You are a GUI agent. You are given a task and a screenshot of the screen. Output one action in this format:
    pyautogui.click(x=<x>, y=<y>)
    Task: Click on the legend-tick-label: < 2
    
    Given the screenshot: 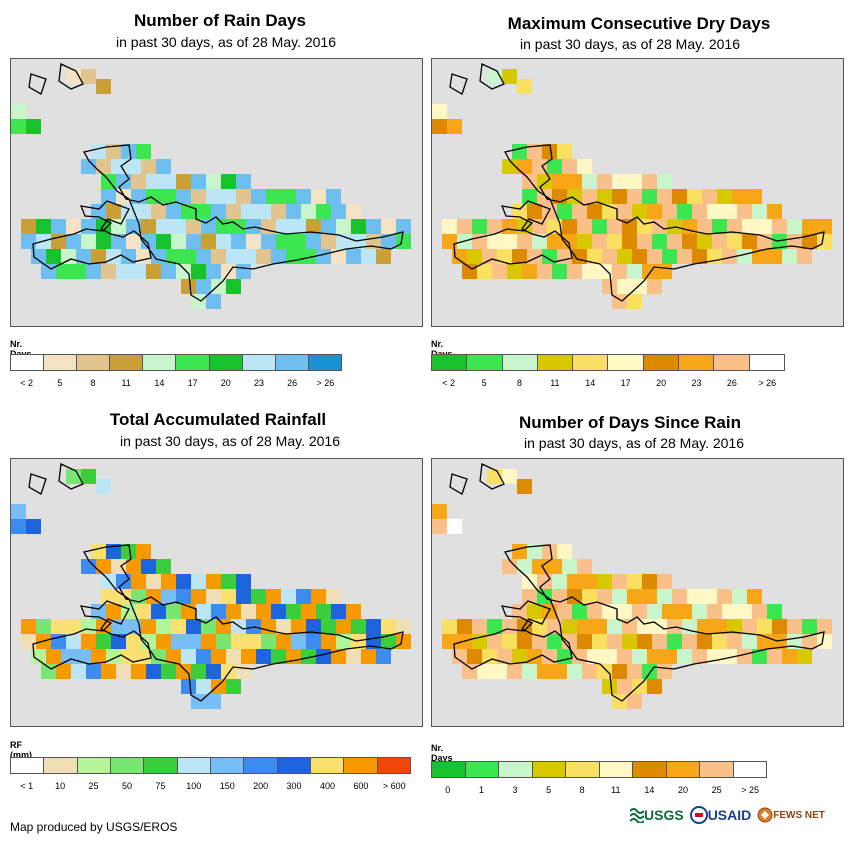 What is the action you would take?
    pyautogui.click(x=26, y=383)
    